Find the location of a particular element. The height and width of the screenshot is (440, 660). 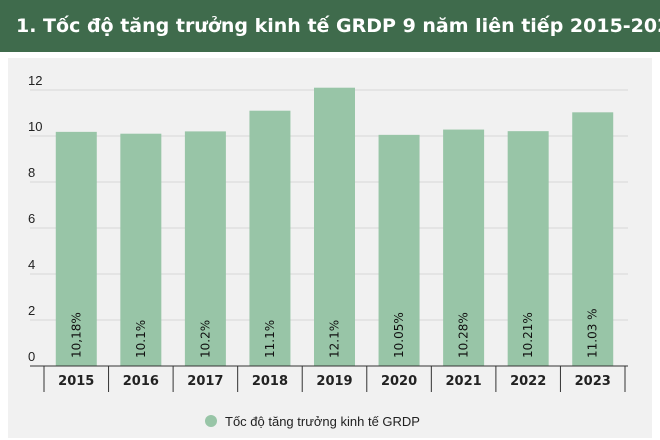

x-tick-label-2019: 2019 is located at coordinates (334, 381).